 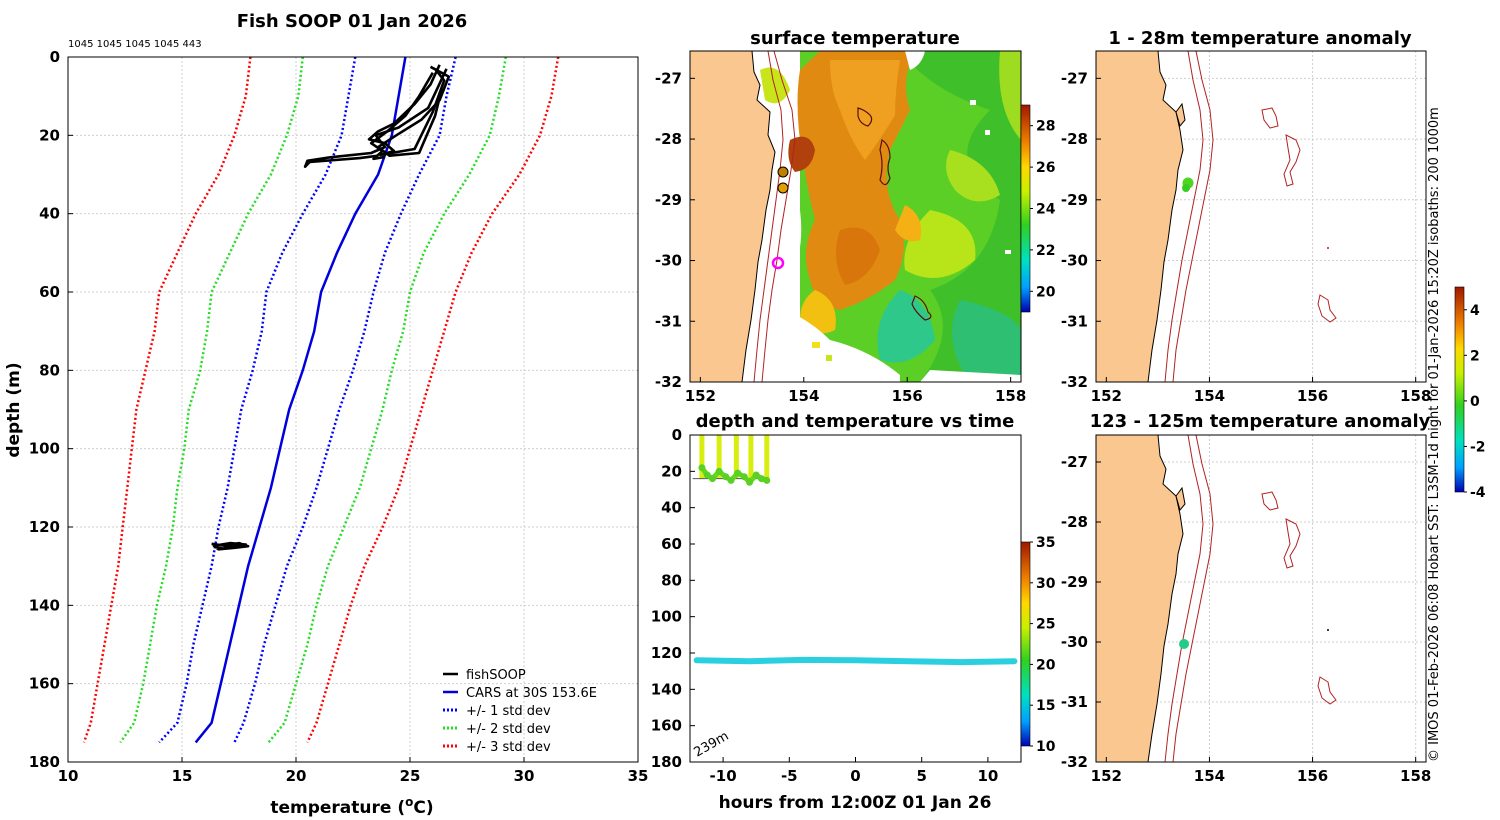 I want to click on legend-label-std3: +/- 3 std dev, so click(x=508, y=747).